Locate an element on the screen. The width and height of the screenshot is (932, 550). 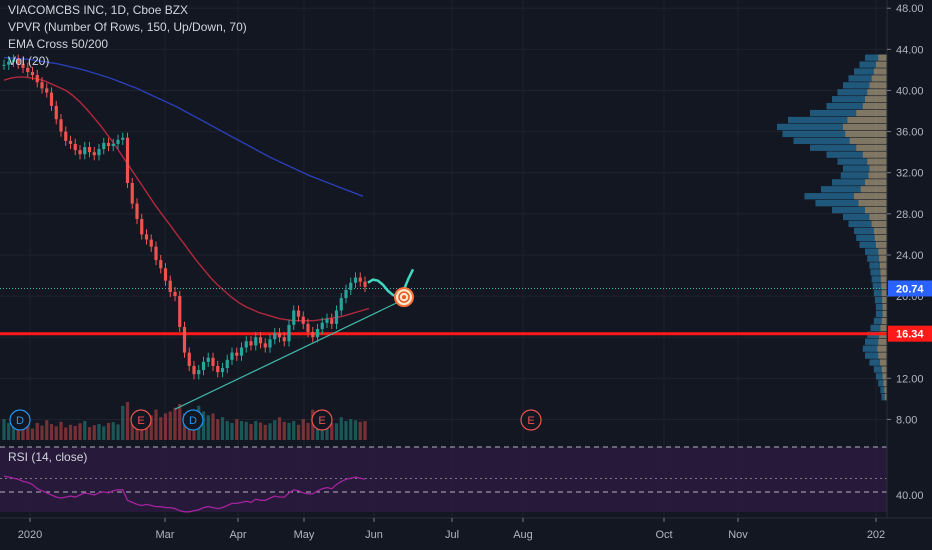
level-price-tag-label: 16.34 is located at coordinates (910, 335).